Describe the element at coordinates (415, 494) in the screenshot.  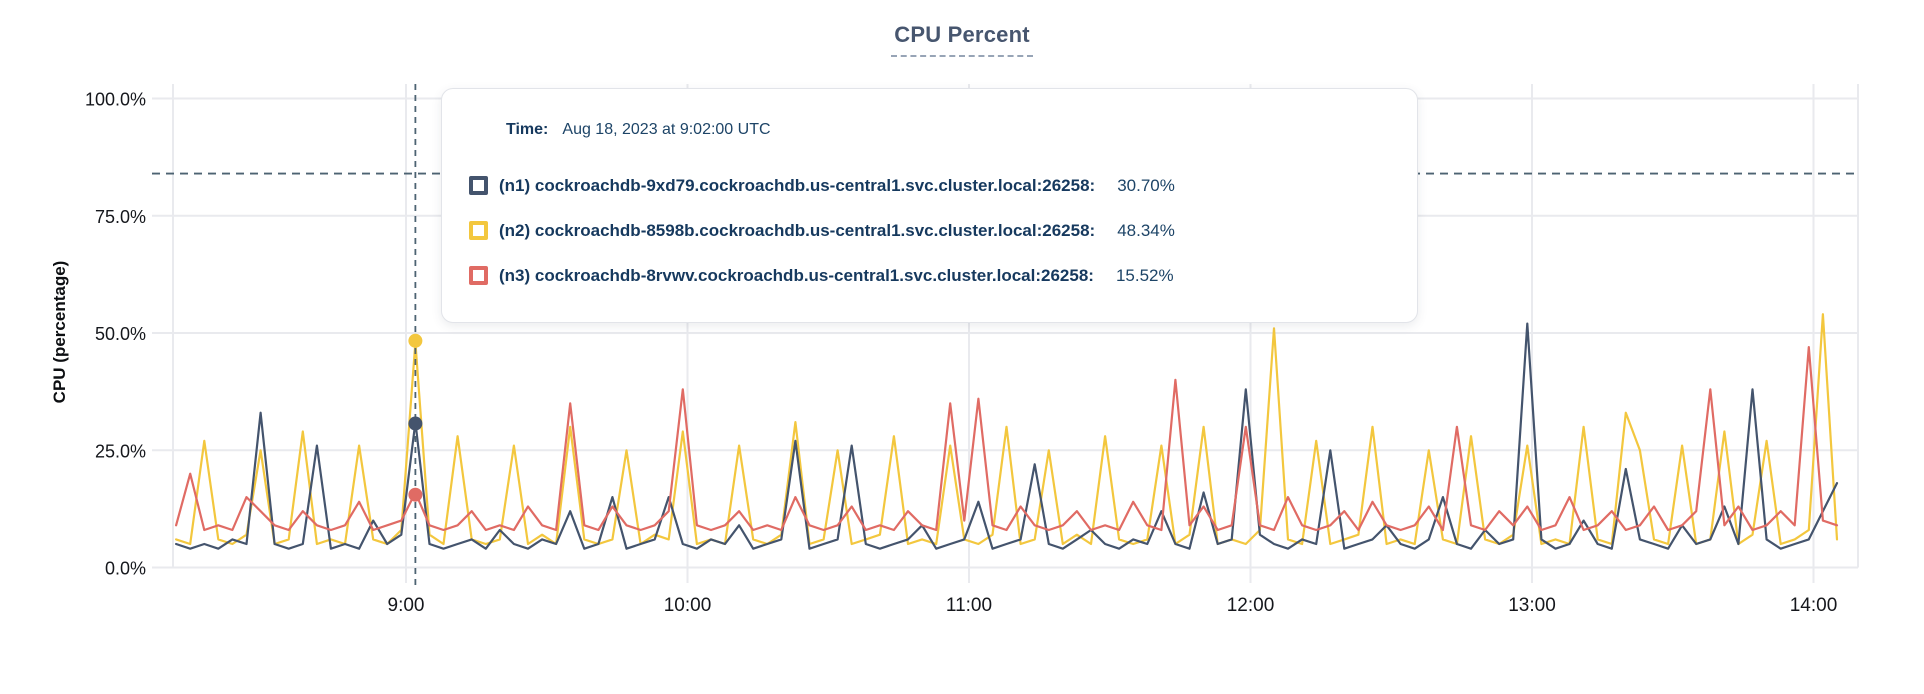
I see `hover-dot-n3` at that location.